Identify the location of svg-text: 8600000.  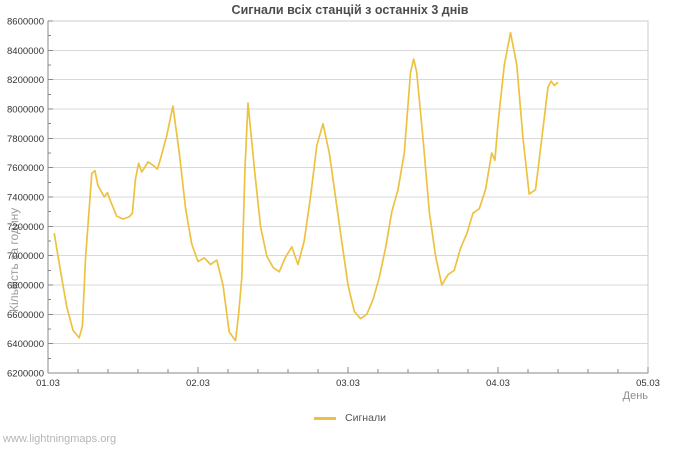
(25, 22).